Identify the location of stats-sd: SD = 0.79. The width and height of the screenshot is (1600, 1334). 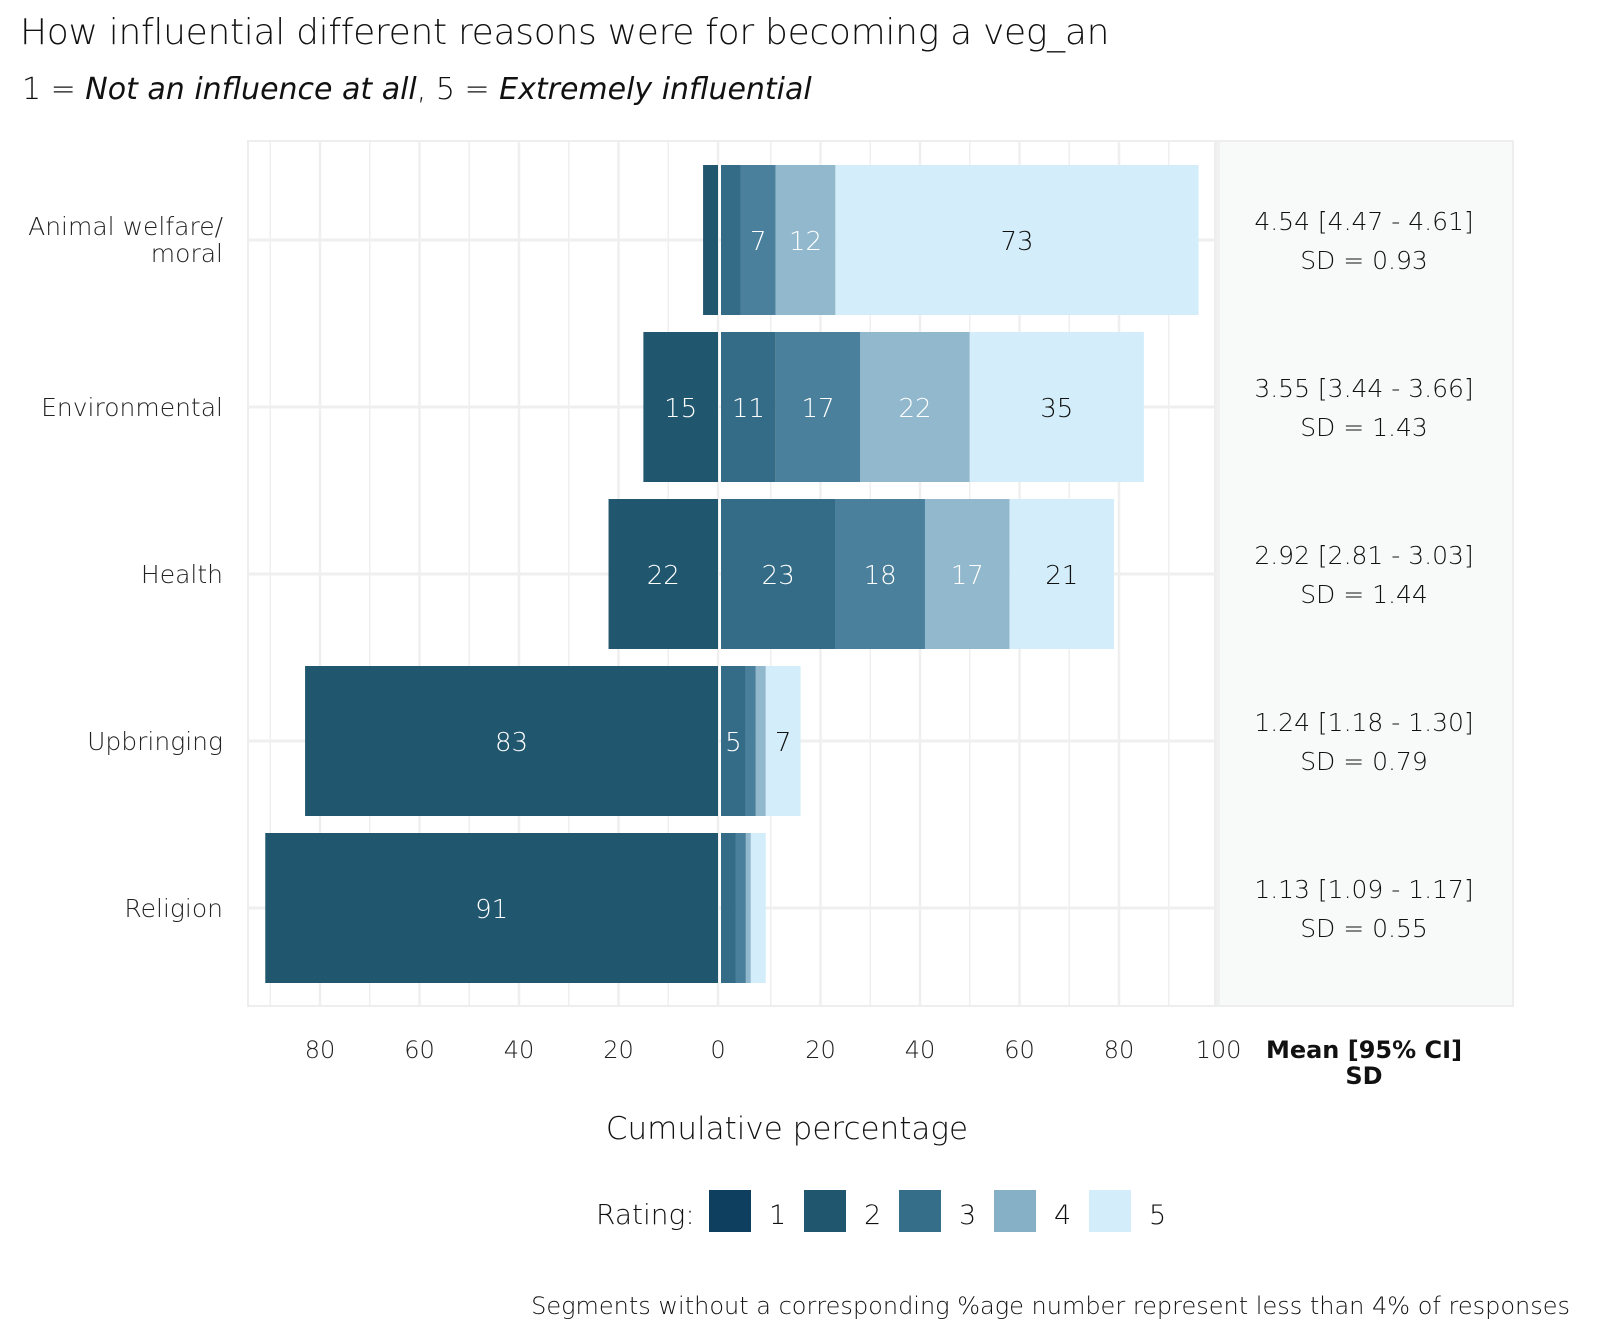
(1364, 761).